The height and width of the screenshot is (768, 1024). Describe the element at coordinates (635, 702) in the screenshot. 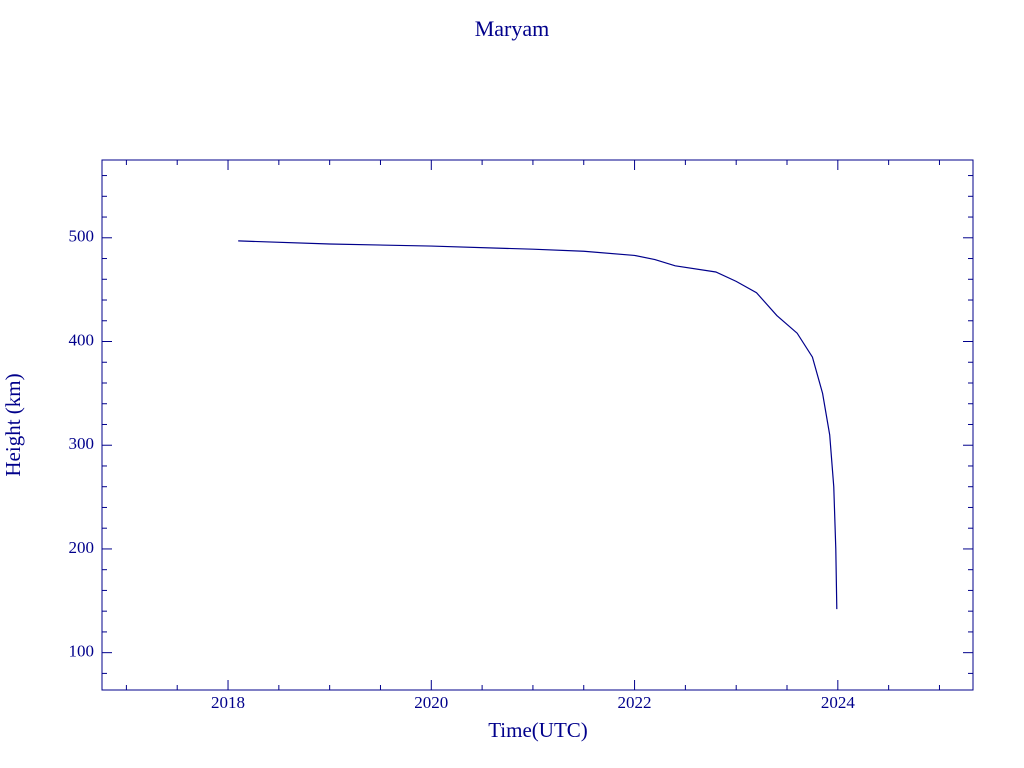

I see `x-tick-label: 2022` at that location.